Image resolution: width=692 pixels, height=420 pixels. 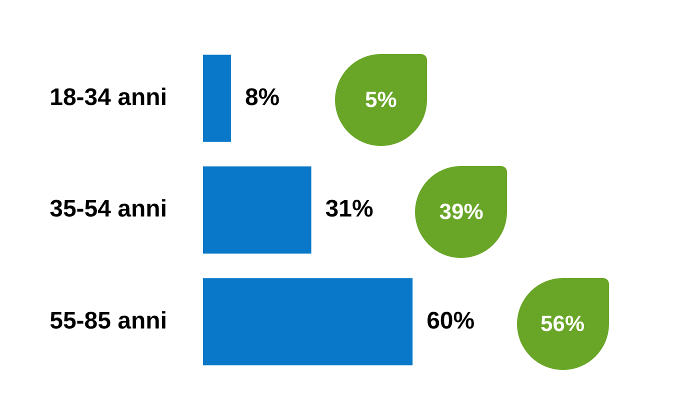 What do you see at coordinates (262, 97) in the screenshot?
I see `data-label: 8%` at bounding box center [262, 97].